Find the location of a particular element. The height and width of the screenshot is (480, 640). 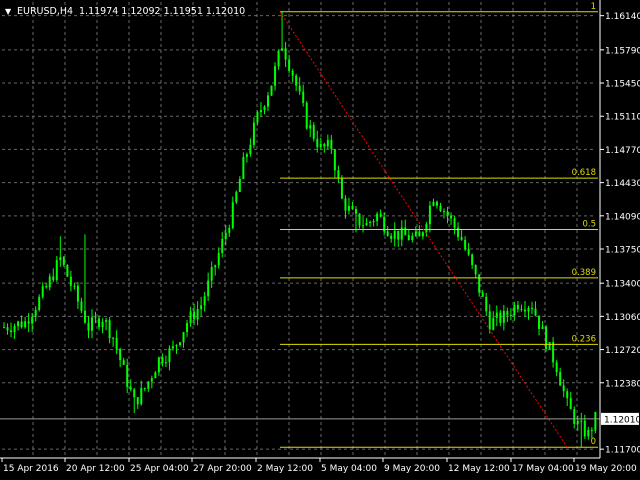

price-tick-label: 1.14090 is located at coordinates (622, 217).